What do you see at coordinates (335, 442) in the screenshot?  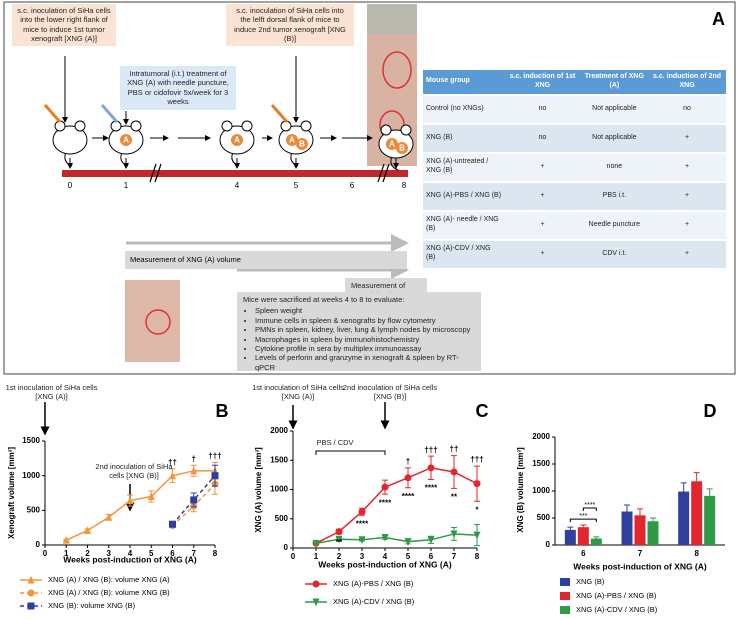 I see `annotation: PBS / CDV` at bounding box center [335, 442].